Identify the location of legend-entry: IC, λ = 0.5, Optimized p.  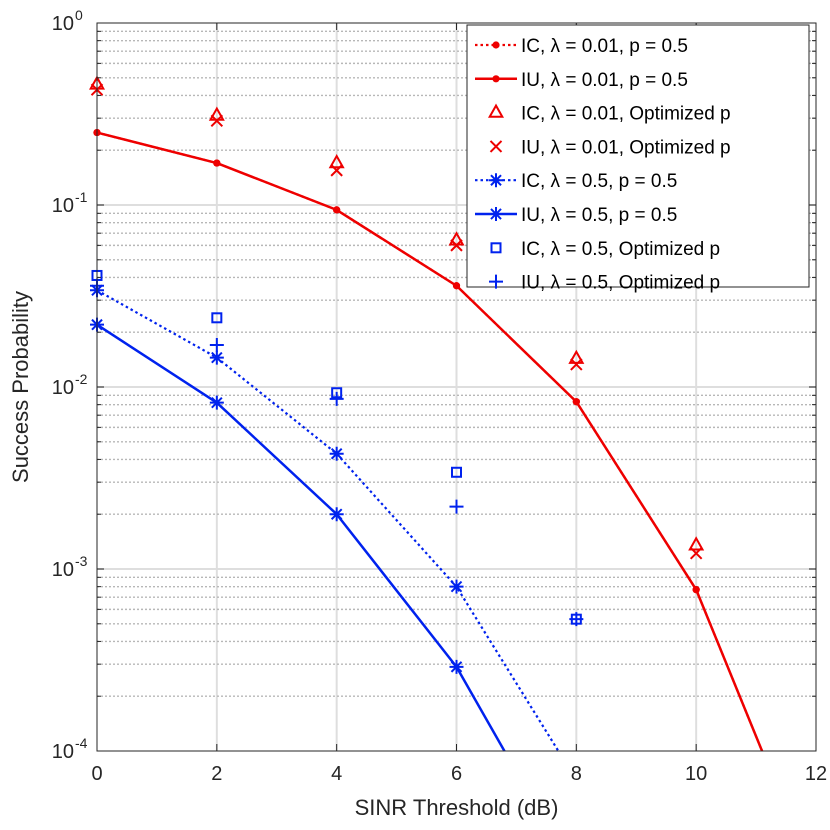
(605, 249).